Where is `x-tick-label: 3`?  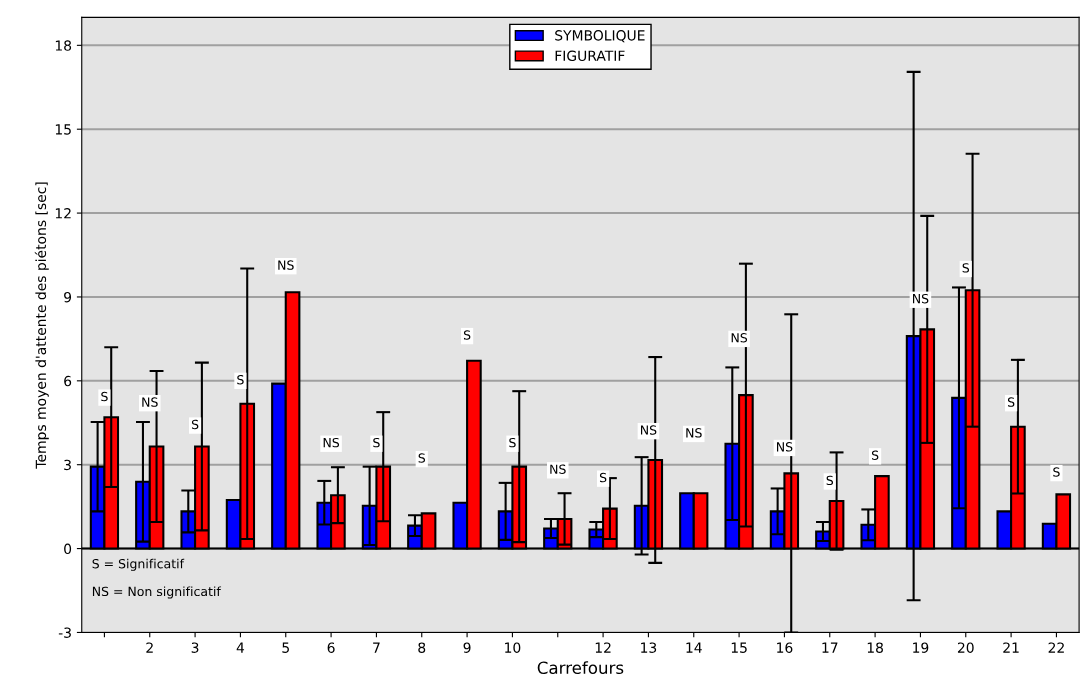 x-tick-label: 3 is located at coordinates (195, 647).